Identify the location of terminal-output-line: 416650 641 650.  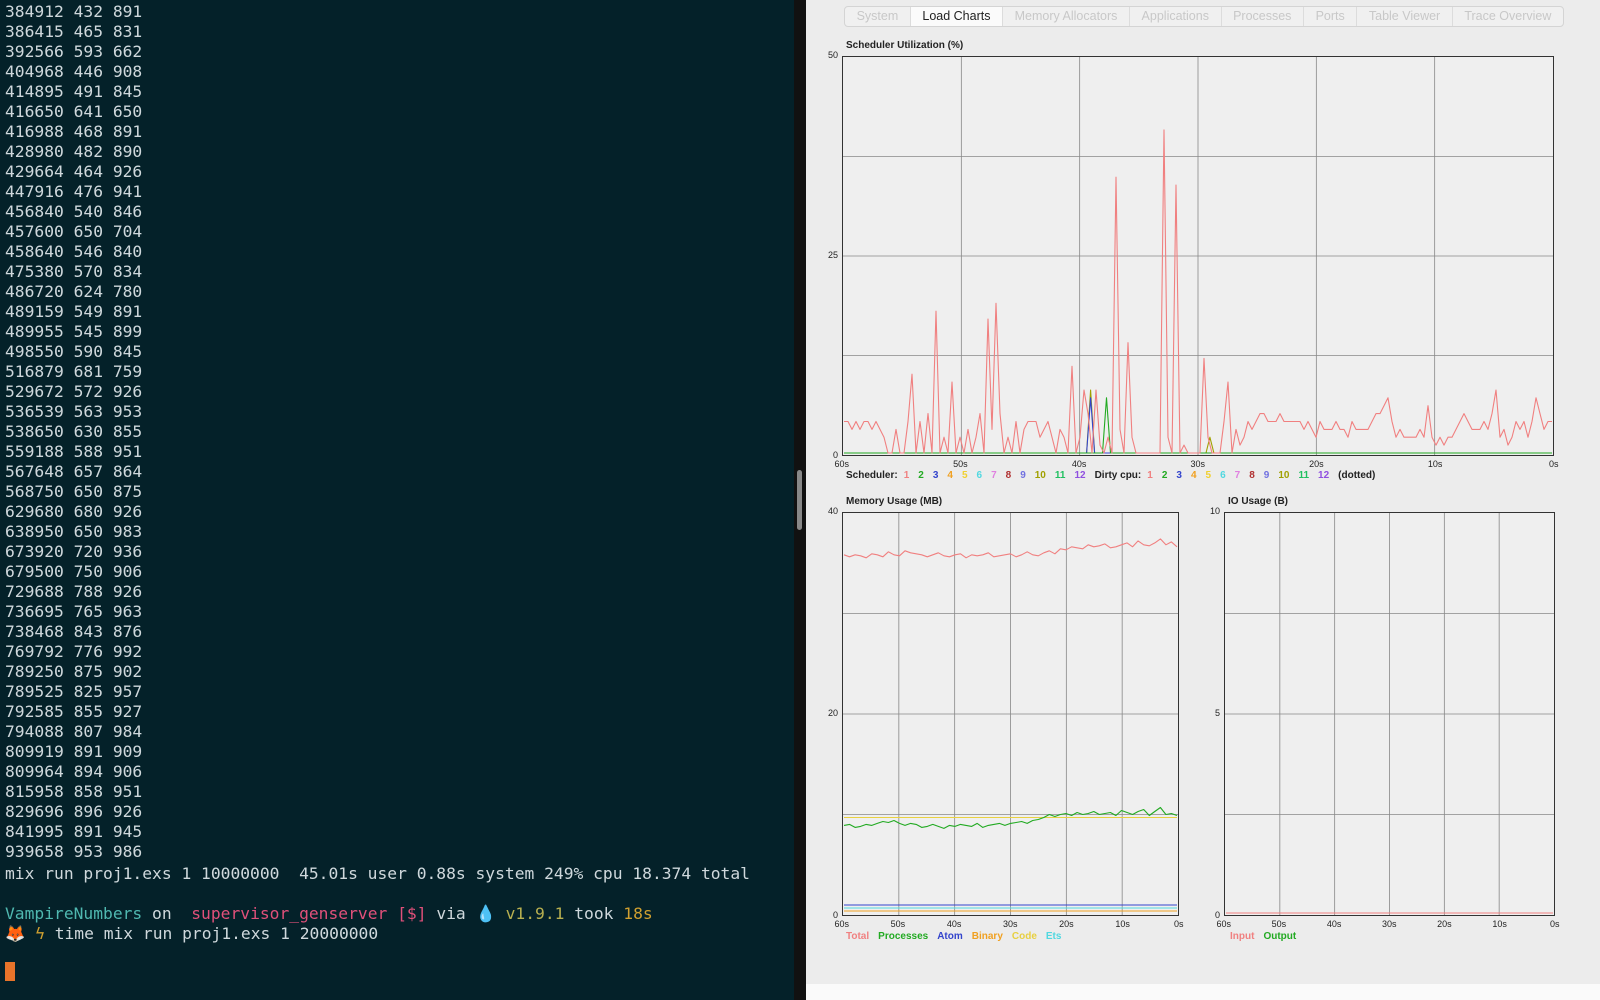
(74, 111).